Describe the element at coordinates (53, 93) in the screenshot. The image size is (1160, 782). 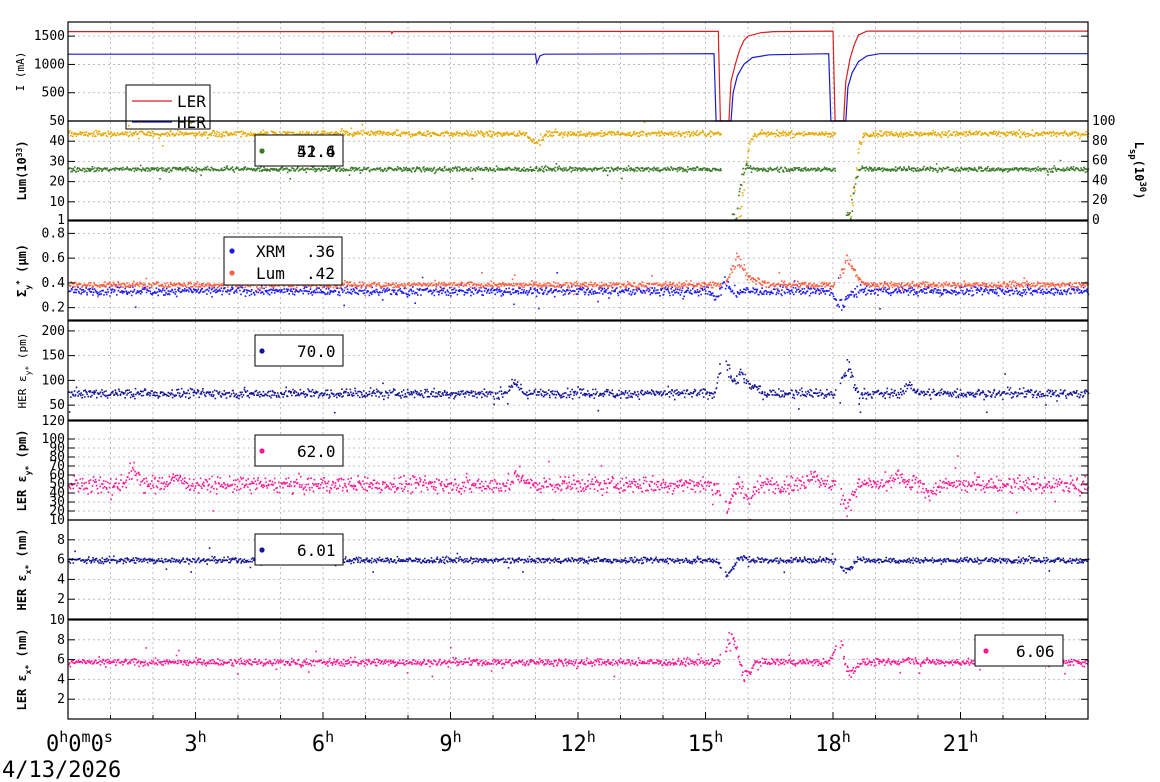
I see `y-tick-label: 500` at that location.